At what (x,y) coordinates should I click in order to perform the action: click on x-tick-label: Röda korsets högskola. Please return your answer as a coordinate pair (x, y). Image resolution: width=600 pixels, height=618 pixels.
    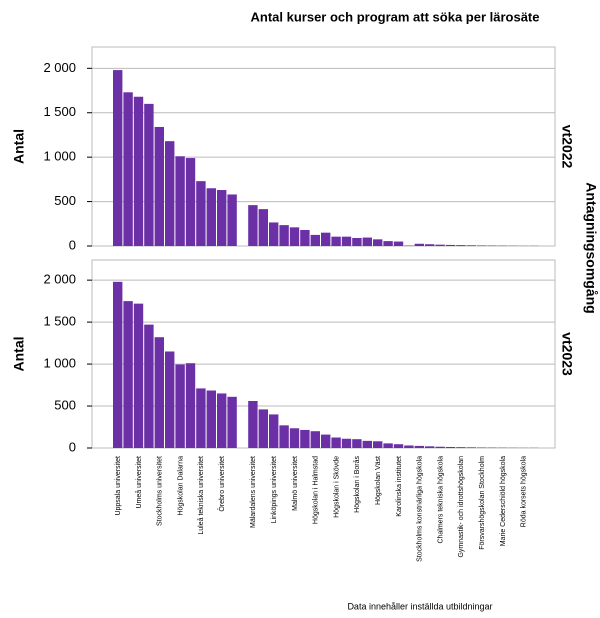
    Looking at the image, I should click on (524, 491).